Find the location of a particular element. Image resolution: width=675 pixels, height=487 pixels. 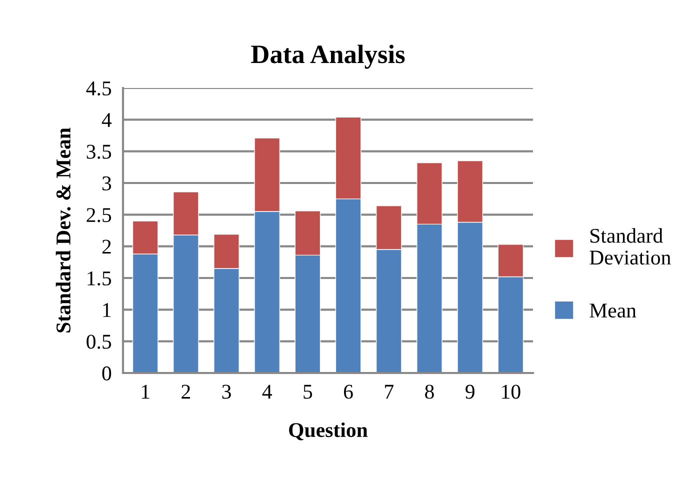

x-tick-label: 1 is located at coordinates (146, 391).